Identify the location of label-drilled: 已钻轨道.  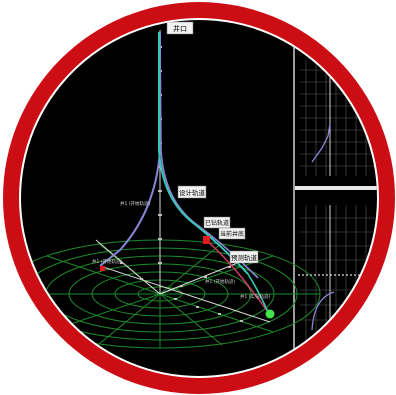
(217, 222).